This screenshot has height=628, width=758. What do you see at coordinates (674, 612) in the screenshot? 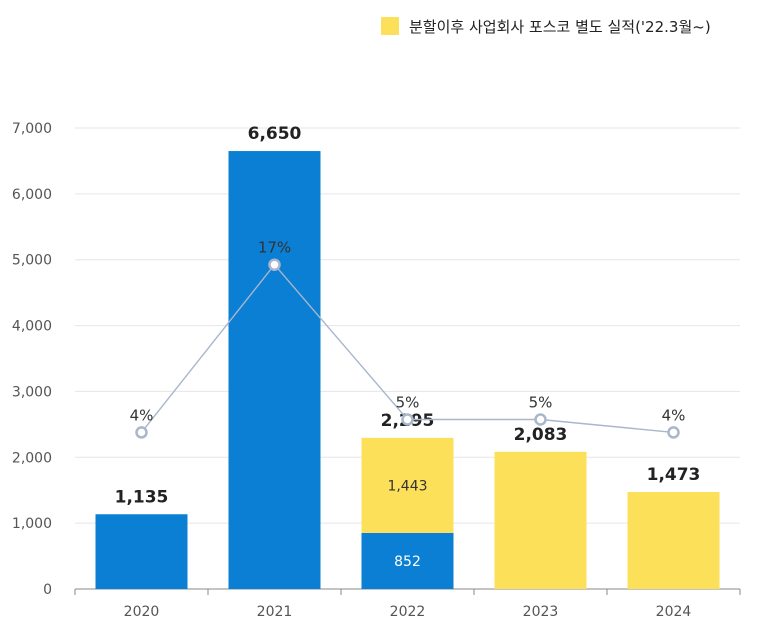
I see `x-tick-label: 2024` at bounding box center [674, 612].